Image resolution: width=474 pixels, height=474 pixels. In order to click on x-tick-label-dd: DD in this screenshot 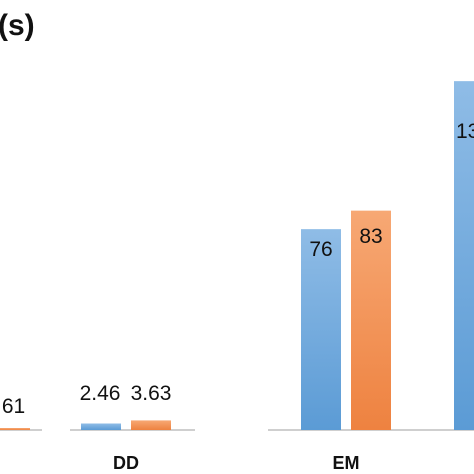, I will do `click(126, 463)`.